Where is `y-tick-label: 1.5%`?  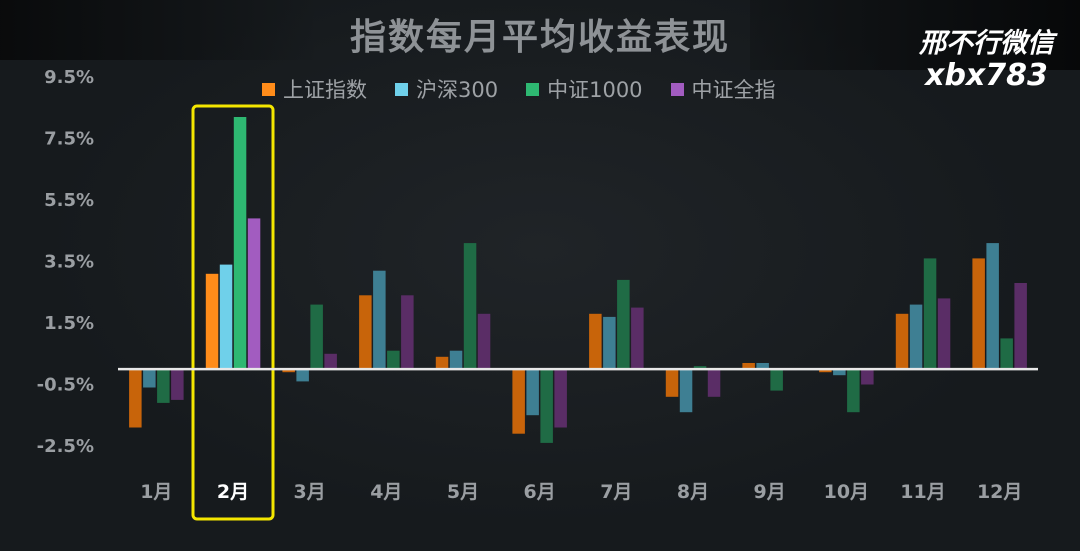
y-tick-label: 1.5% is located at coordinates (69, 323).